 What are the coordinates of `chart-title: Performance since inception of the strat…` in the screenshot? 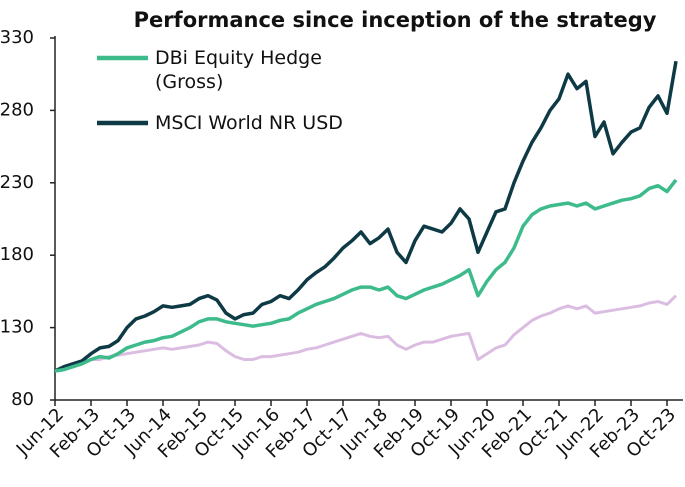 It's located at (395, 20).